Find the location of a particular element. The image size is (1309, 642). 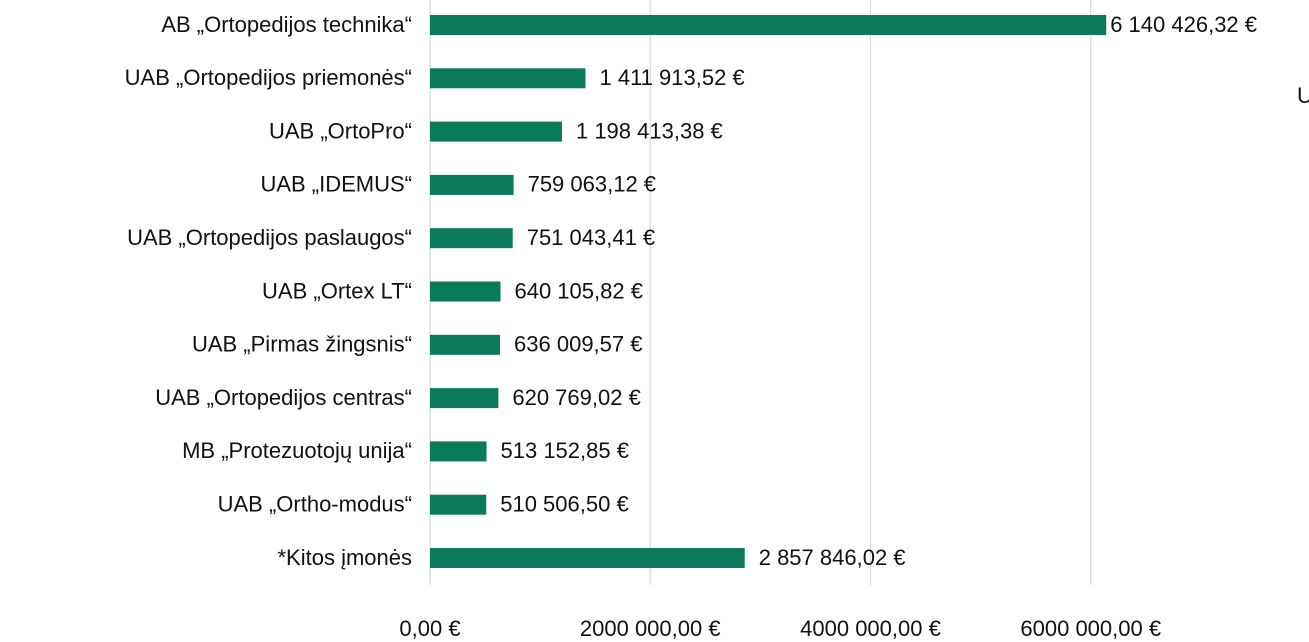

y-tick-label: *Kitos įmonės is located at coordinates (344, 557).